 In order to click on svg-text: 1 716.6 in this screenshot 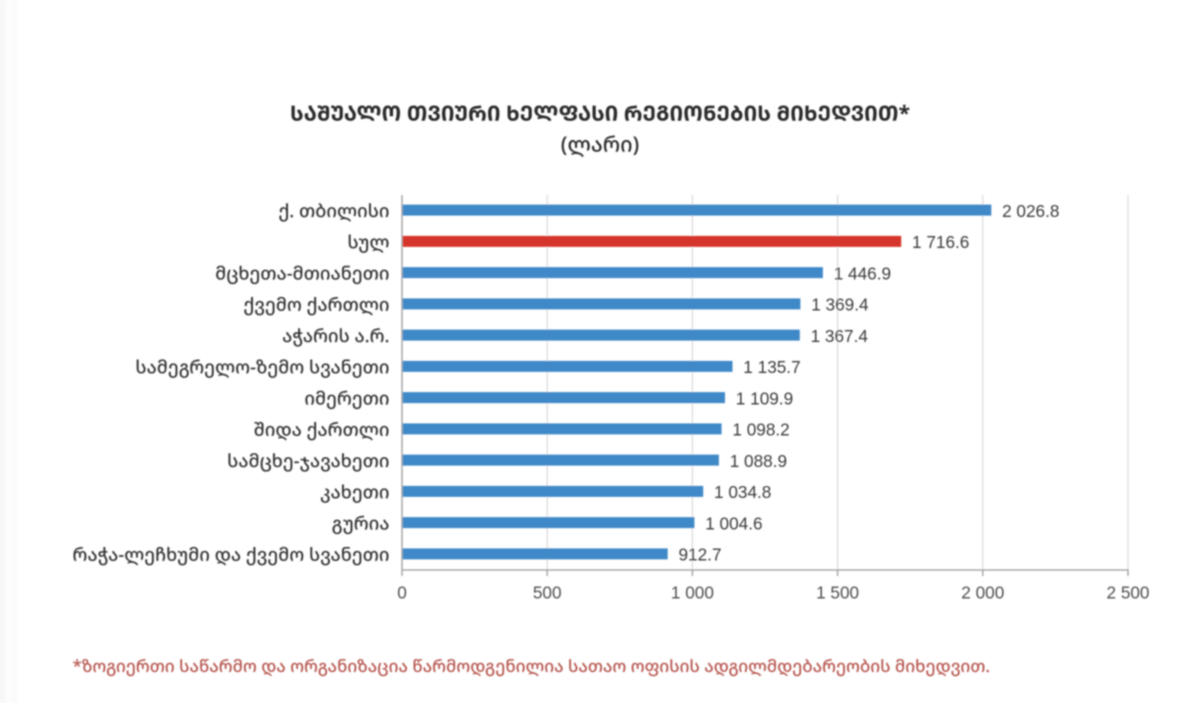, I will do `click(940, 242)`.